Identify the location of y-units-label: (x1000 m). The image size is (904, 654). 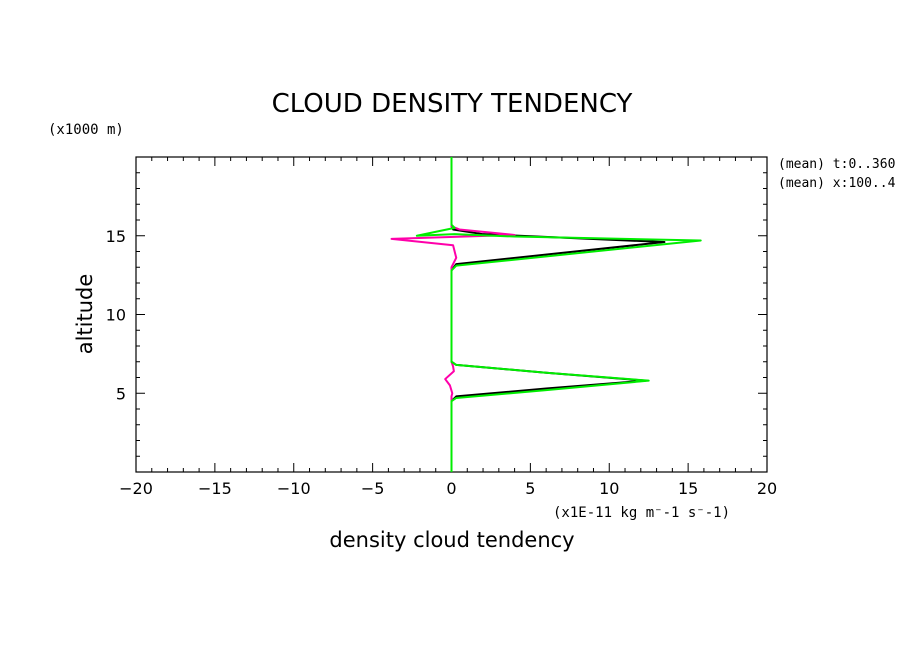
(86, 130).